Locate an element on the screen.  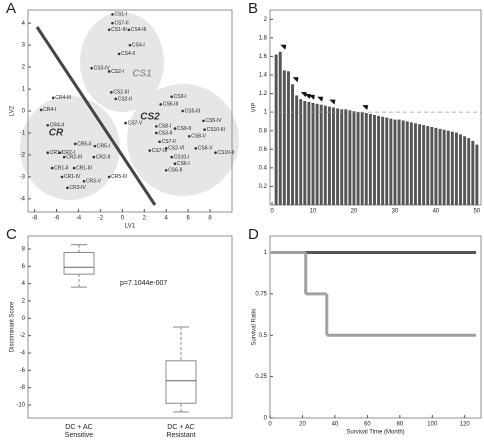
y-tick-label: 0.6 is located at coordinates (263, 150).